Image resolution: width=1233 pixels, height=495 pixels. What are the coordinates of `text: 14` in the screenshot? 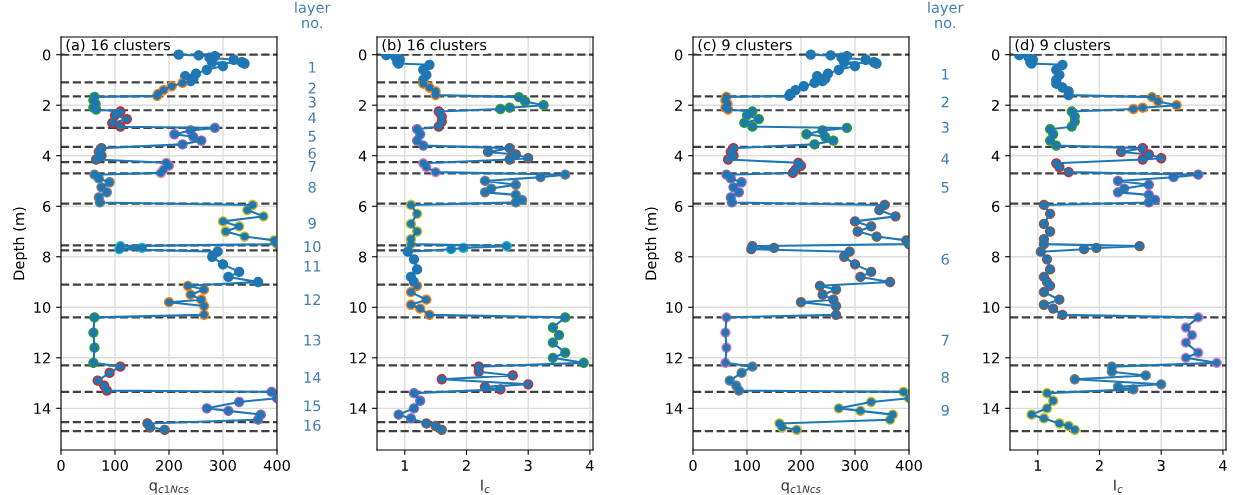 It's located at (312, 377).